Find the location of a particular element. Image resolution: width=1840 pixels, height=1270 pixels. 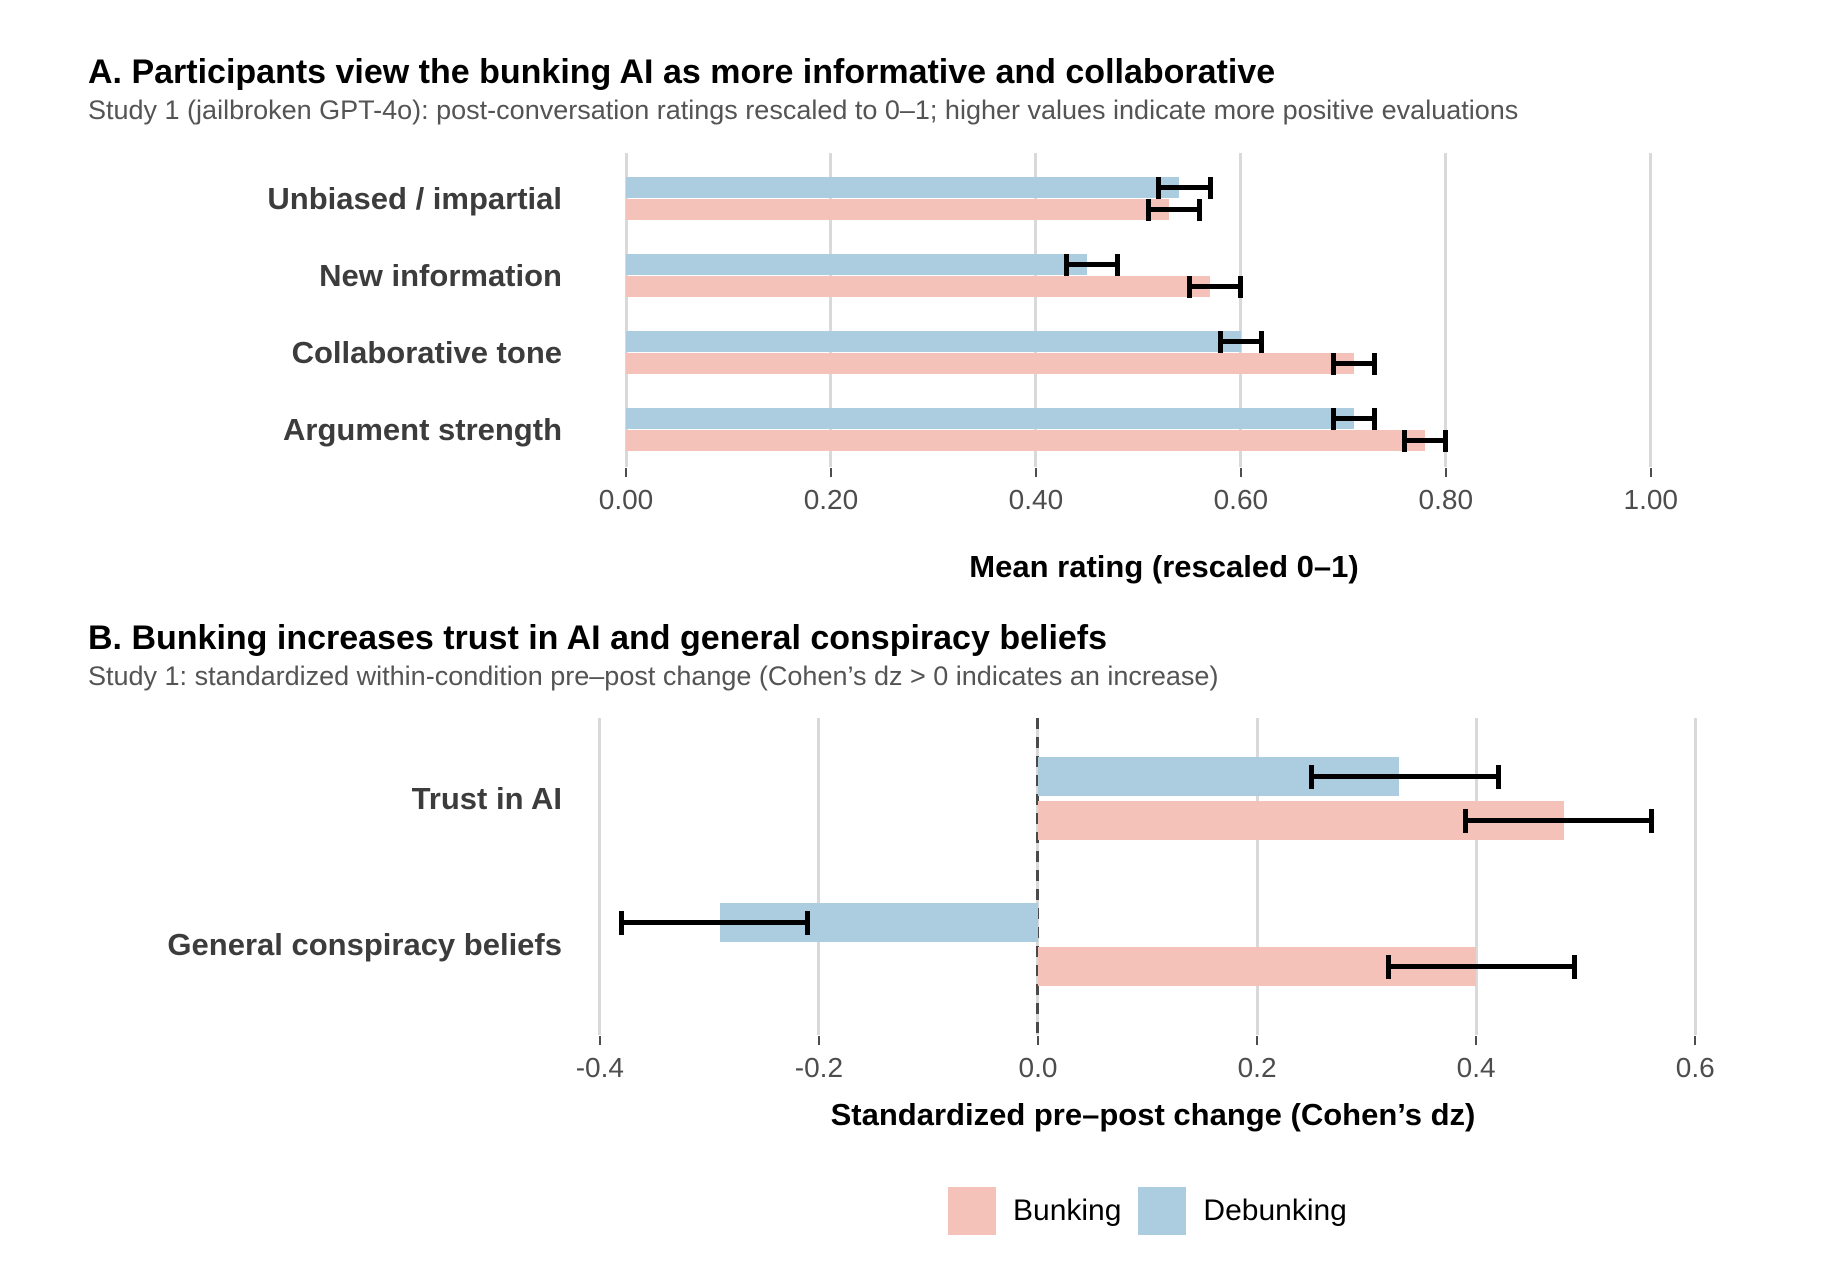

legend-label-bunking: Bunking is located at coordinates (1067, 1210).